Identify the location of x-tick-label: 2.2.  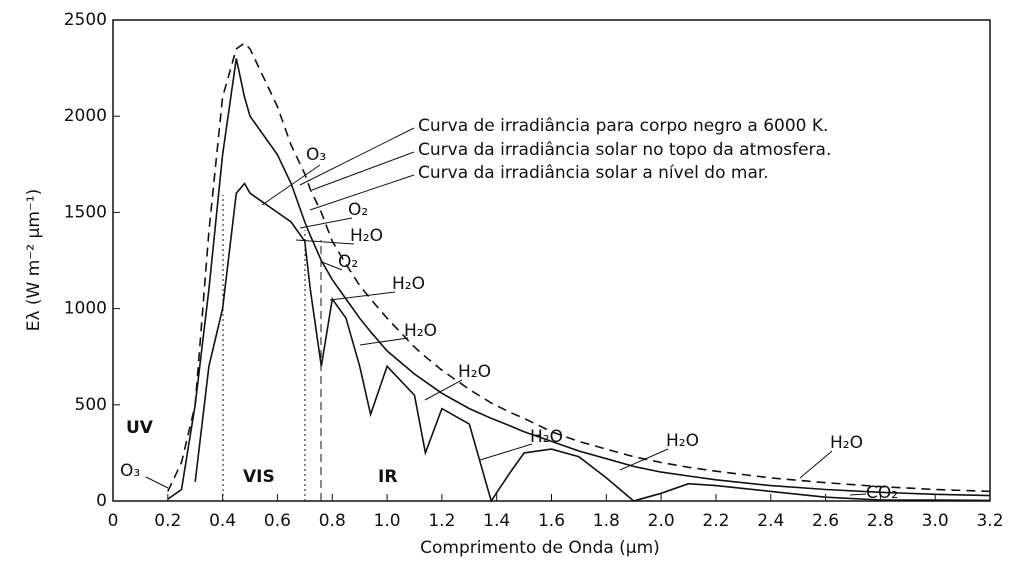
(715, 521).